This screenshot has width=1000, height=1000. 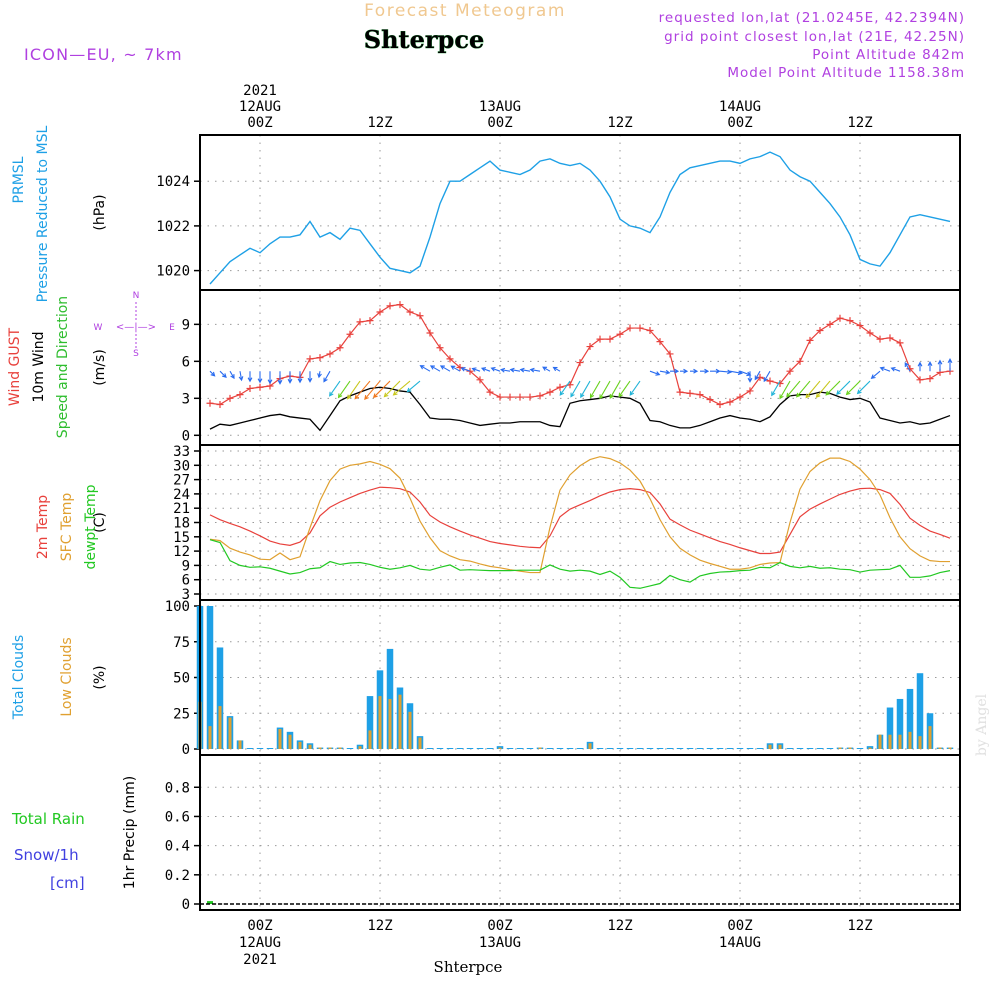 I want to click on rain-label: Total Rain, so click(x=48, y=819).